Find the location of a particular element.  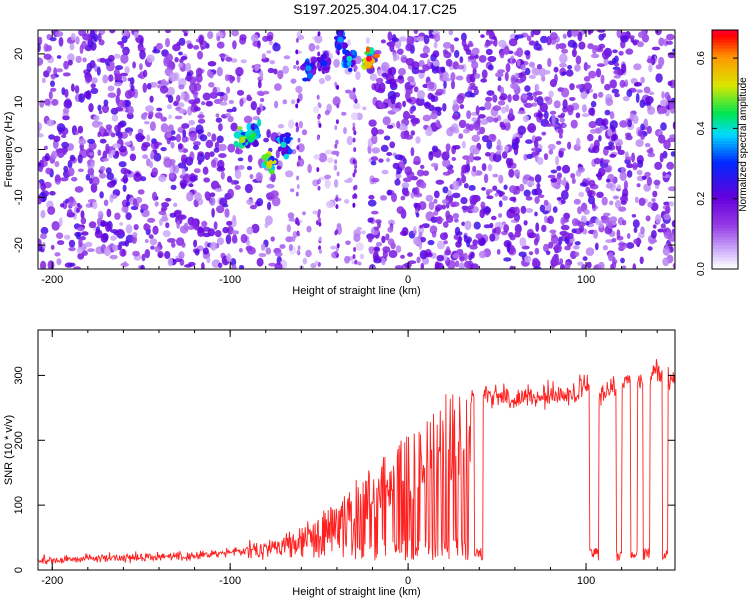

top-xlabel: Height of straight line (km) is located at coordinates (356, 291).